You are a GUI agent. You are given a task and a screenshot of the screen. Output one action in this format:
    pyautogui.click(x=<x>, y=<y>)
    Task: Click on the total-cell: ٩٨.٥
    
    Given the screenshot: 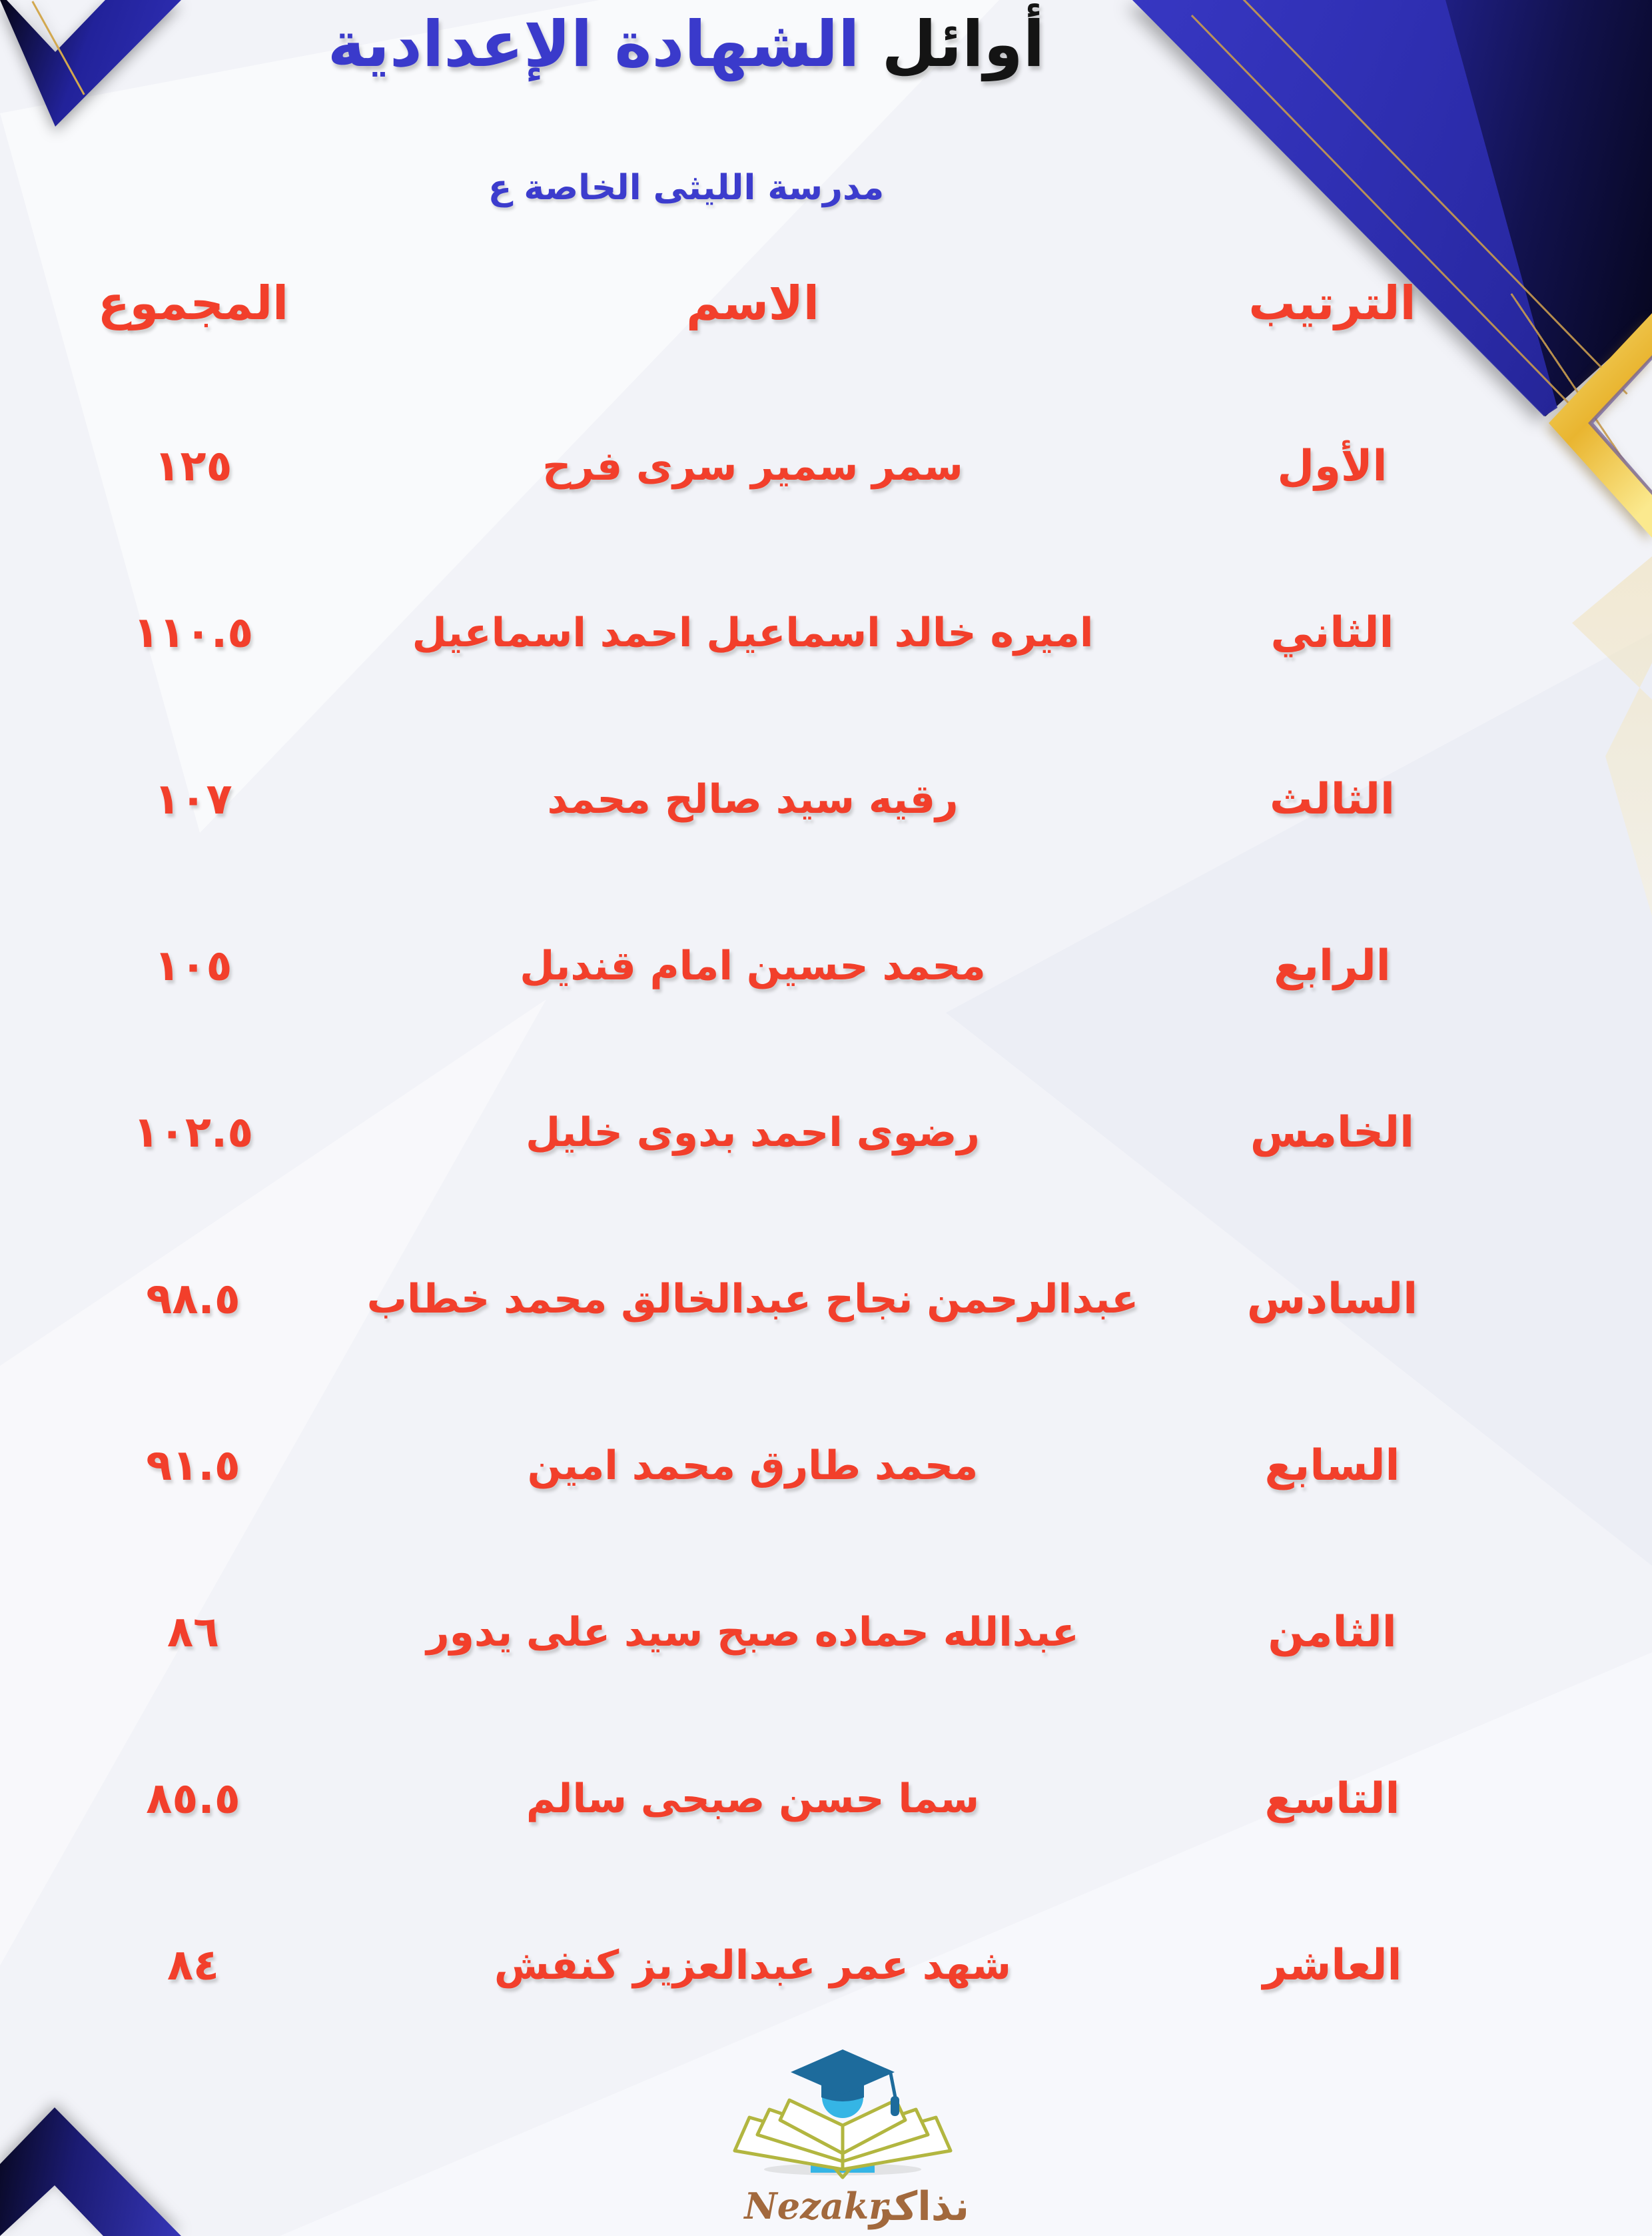 What is the action you would take?
    pyautogui.click(x=193, y=1299)
    